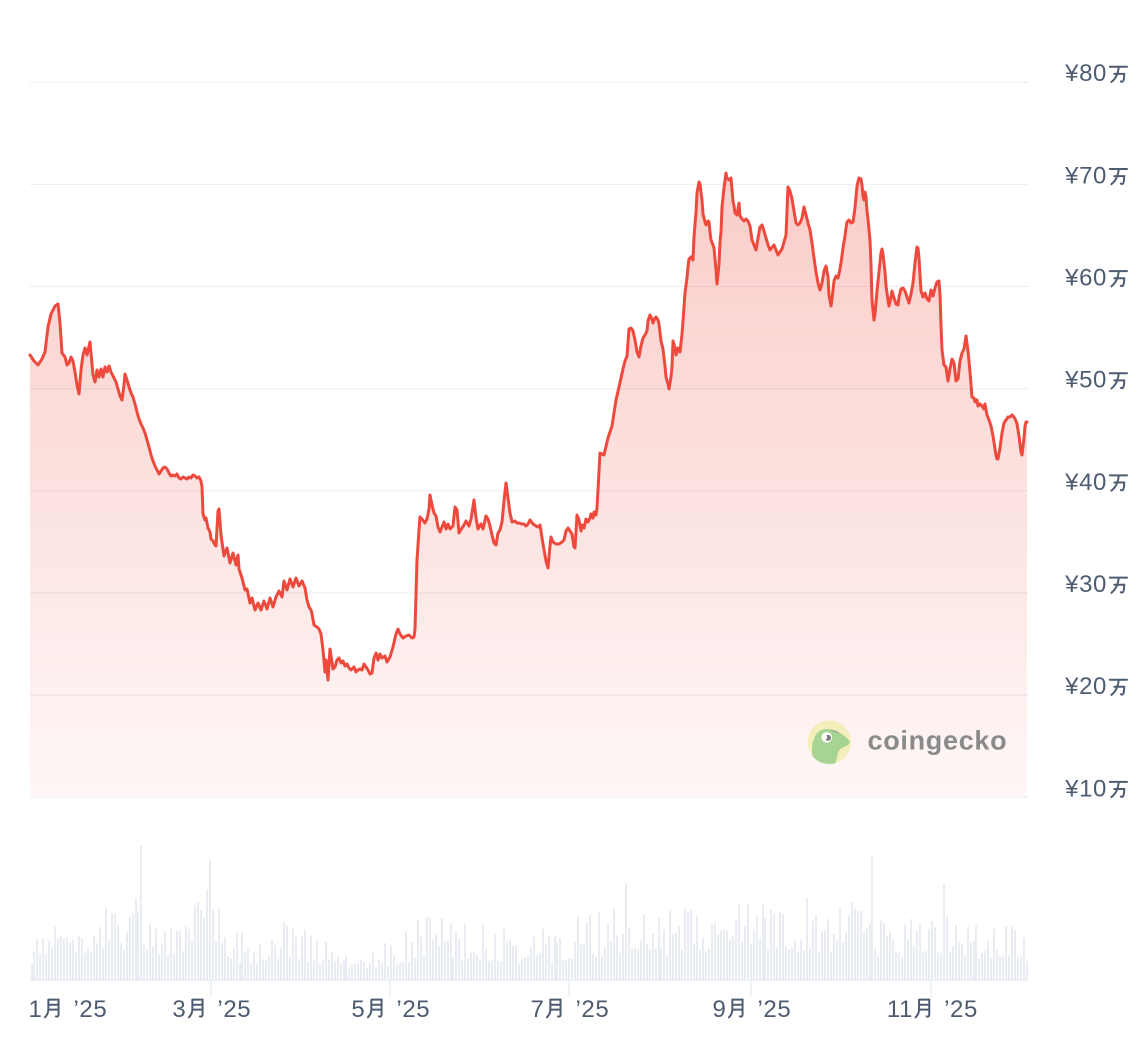 The height and width of the screenshot is (1062, 1146). What do you see at coordinates (1085, 482) in the screenshot?
I see `svg-text: ¥40` at bounding box center [1085, 482].